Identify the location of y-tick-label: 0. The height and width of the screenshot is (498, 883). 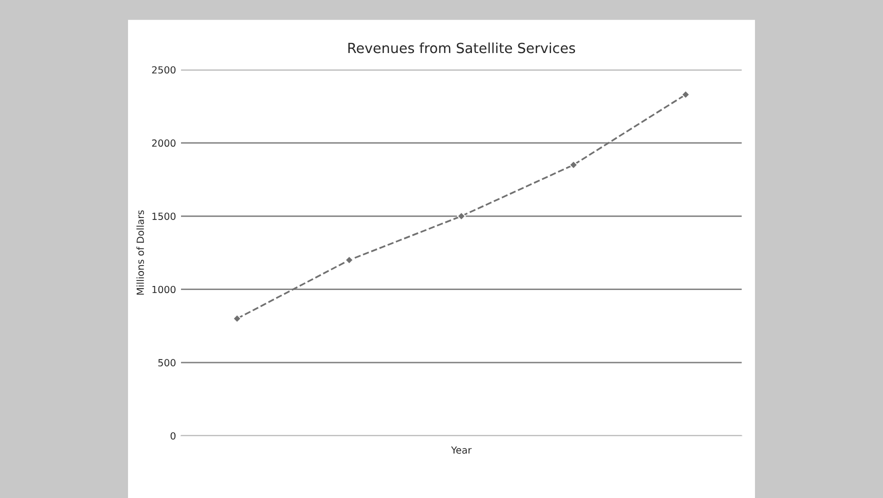
(173, 436).